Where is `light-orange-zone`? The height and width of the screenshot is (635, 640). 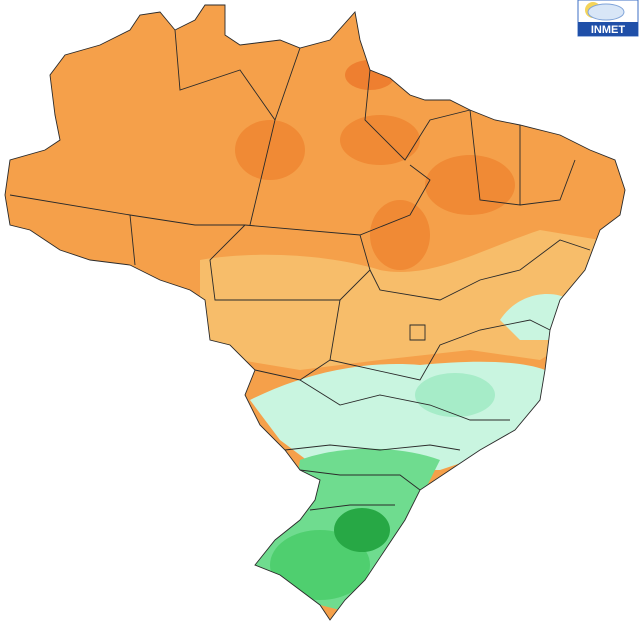
light-orange-zone is located at coordinates (400, 300).